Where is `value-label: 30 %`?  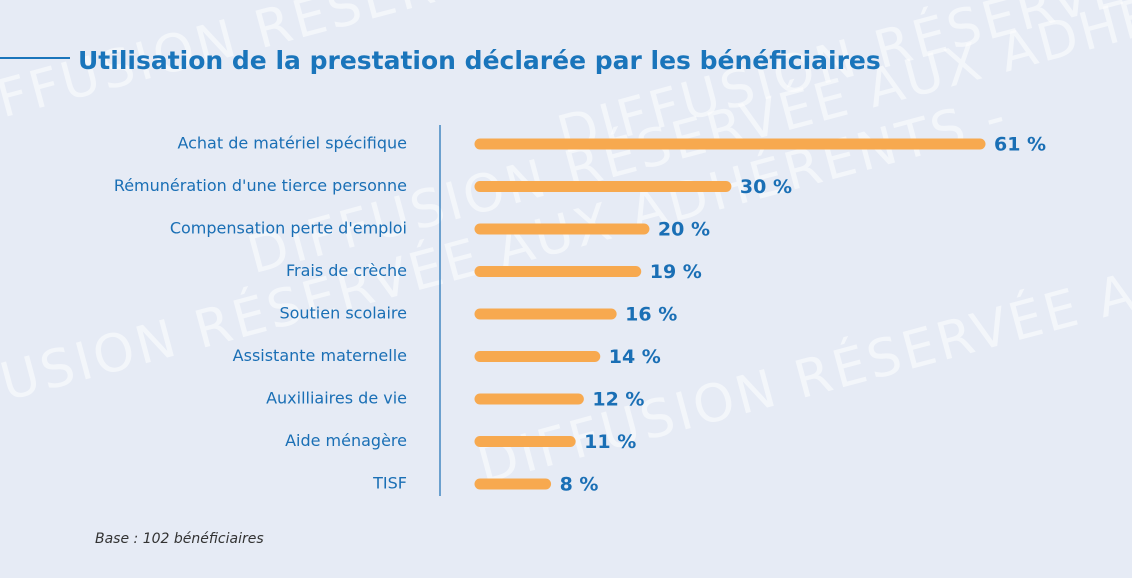 value-label: 30 % is located at coordinates (766, 187).